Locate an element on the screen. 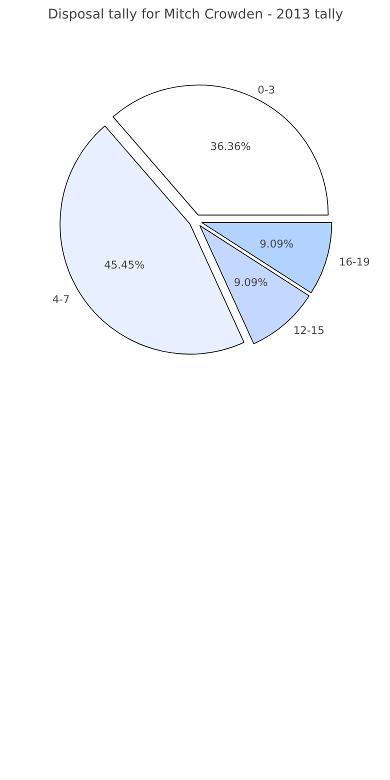  chart-title: Disposal tally for Mitch Crowden - 2013 tally is located at coordinates (196, 15).